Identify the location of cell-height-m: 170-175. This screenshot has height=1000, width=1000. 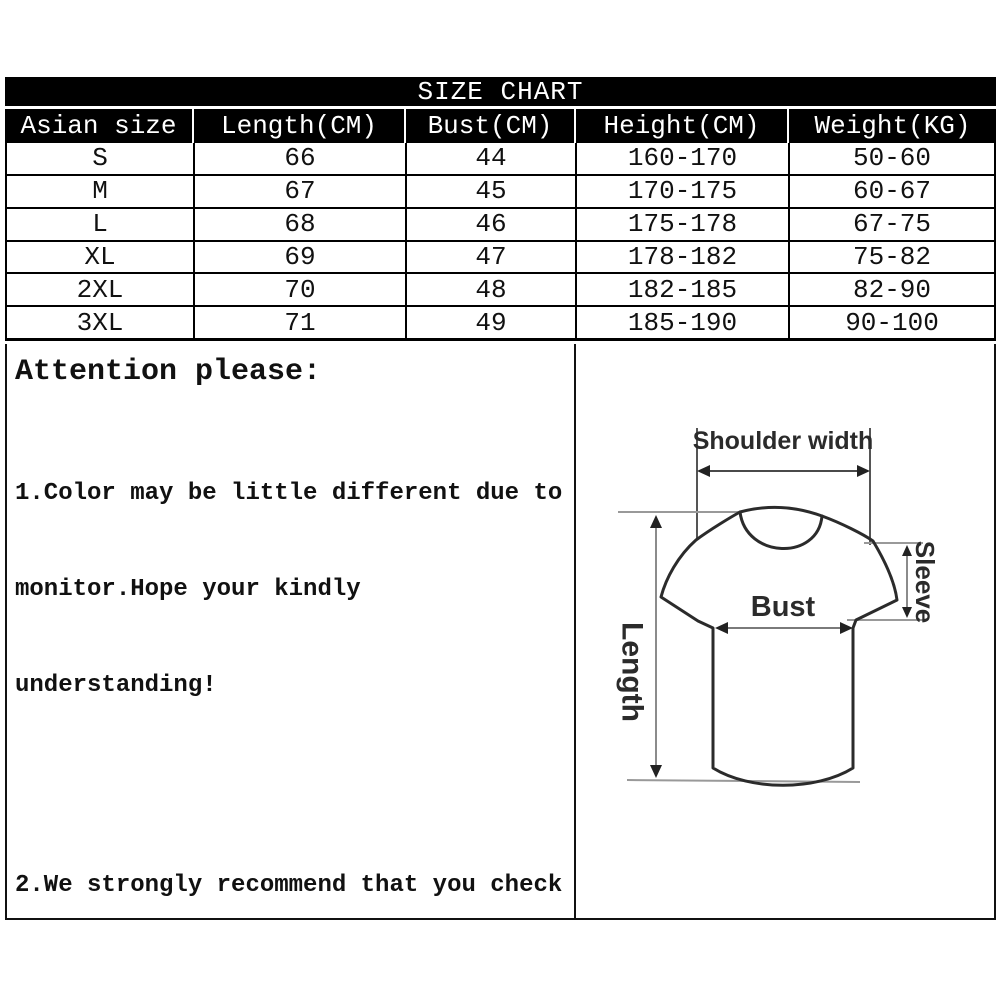
(682, 191).